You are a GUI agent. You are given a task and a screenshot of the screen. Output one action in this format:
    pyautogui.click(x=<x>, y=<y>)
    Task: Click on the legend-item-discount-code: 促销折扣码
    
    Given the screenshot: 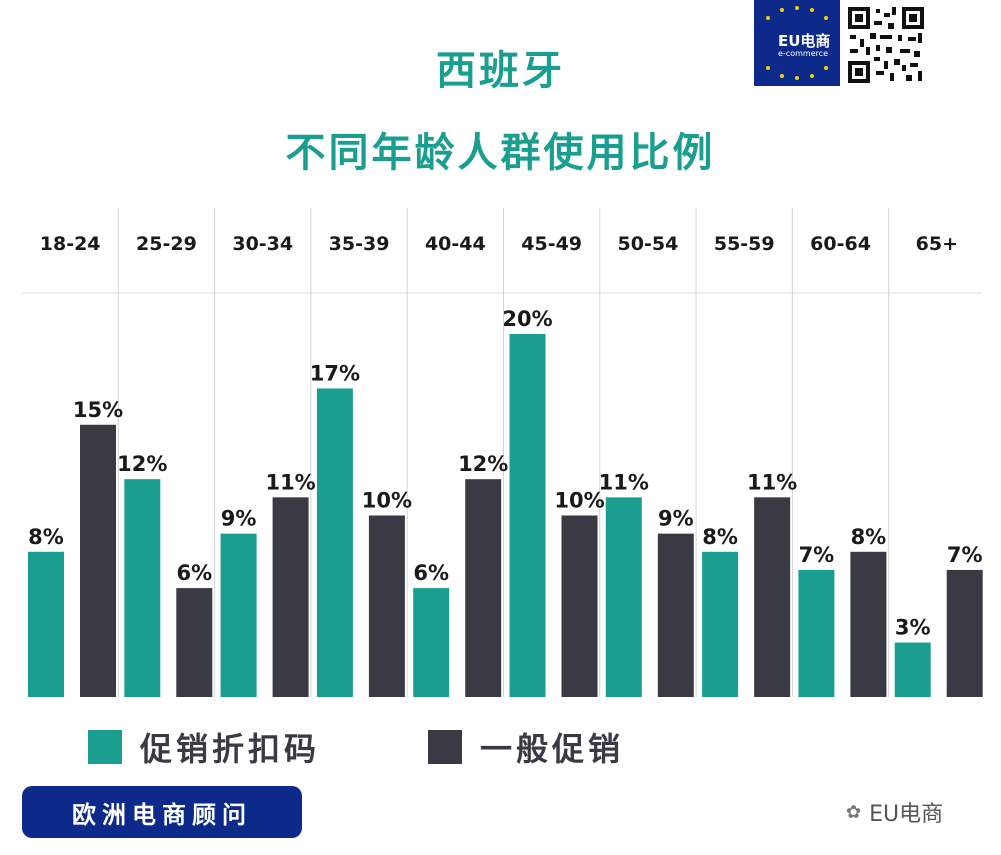 What is the action you would take?
    pyautogui.click(x=204, y=747)
    